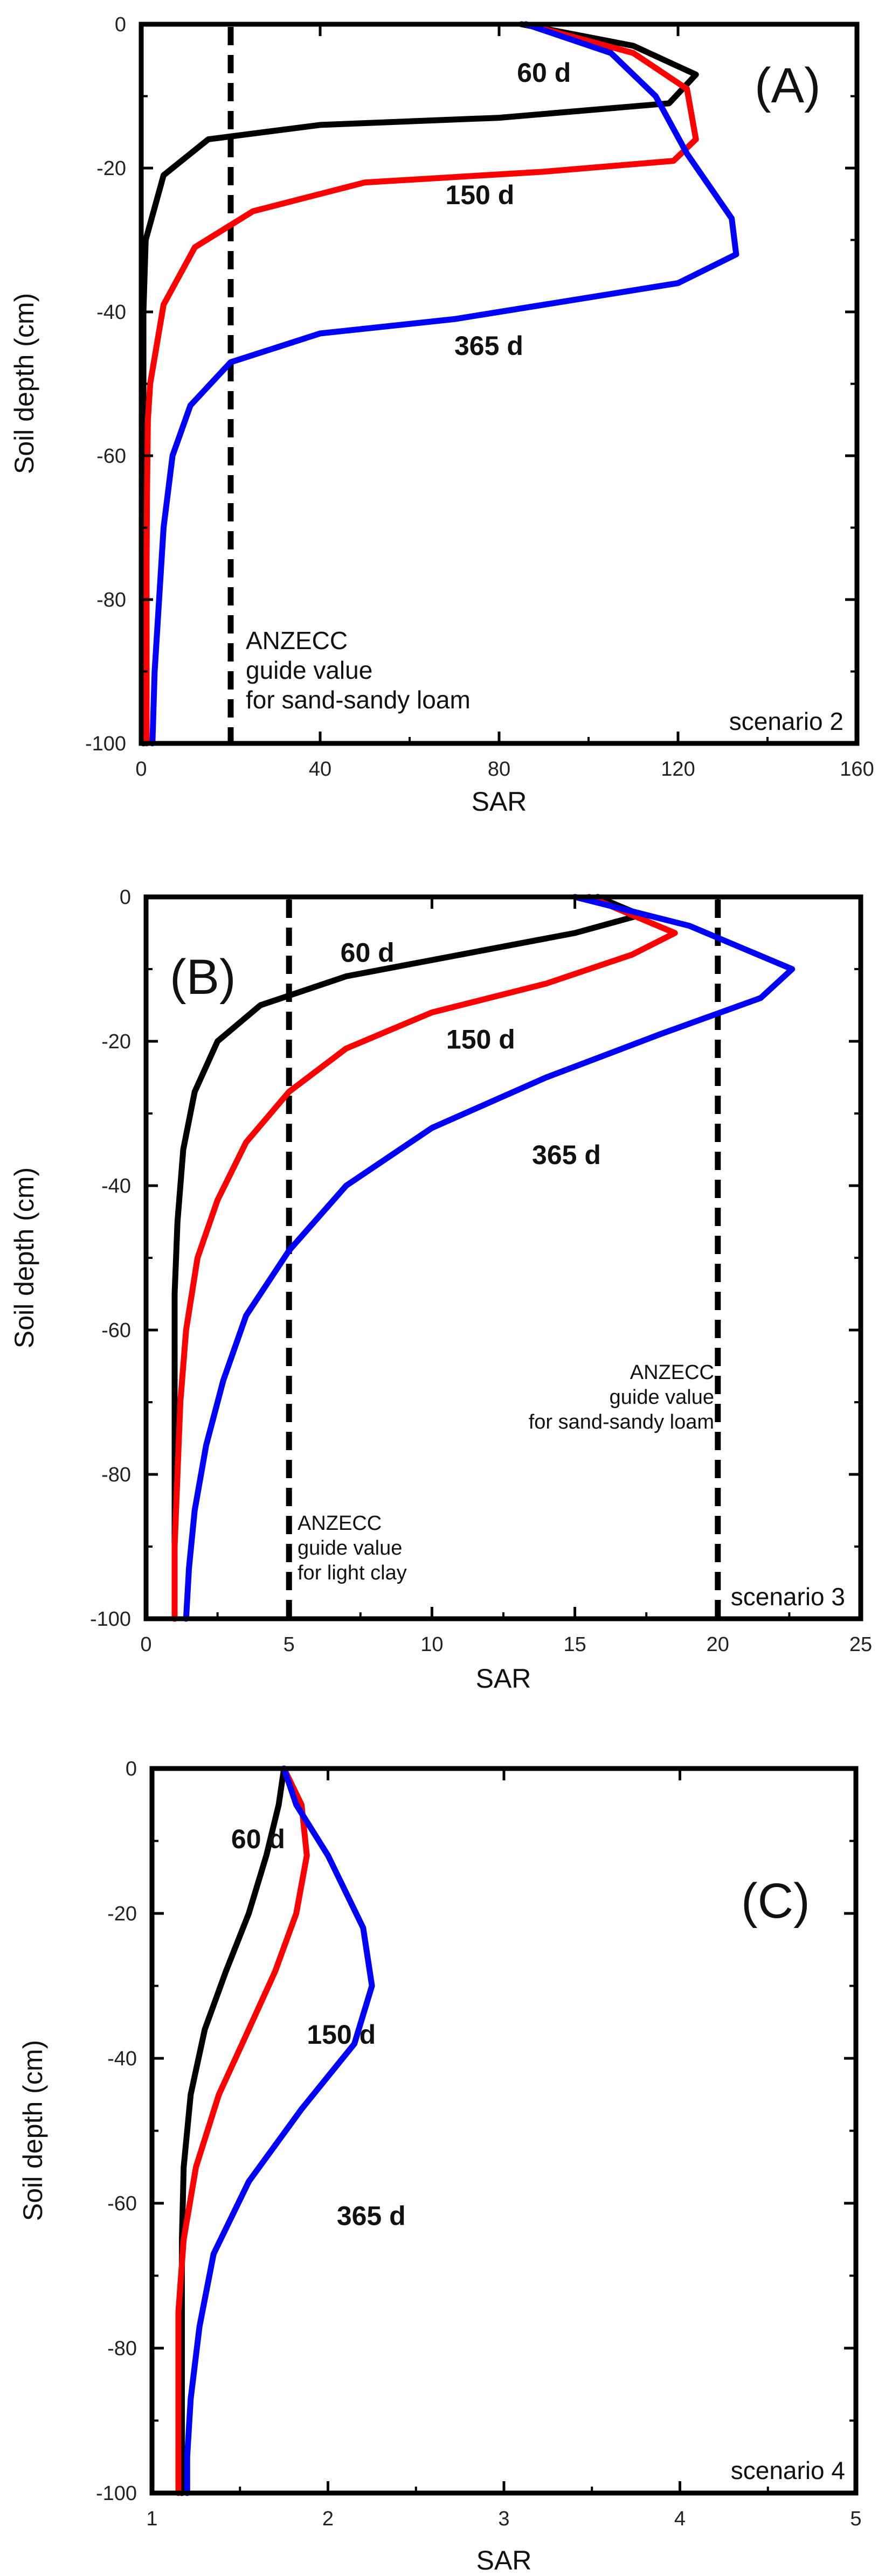 Image resolution: width=892 pixels, height=2576 pixels. I want to click on panel-a-curve-labels: 60 d 150 d 365 d, so click(508, 209).